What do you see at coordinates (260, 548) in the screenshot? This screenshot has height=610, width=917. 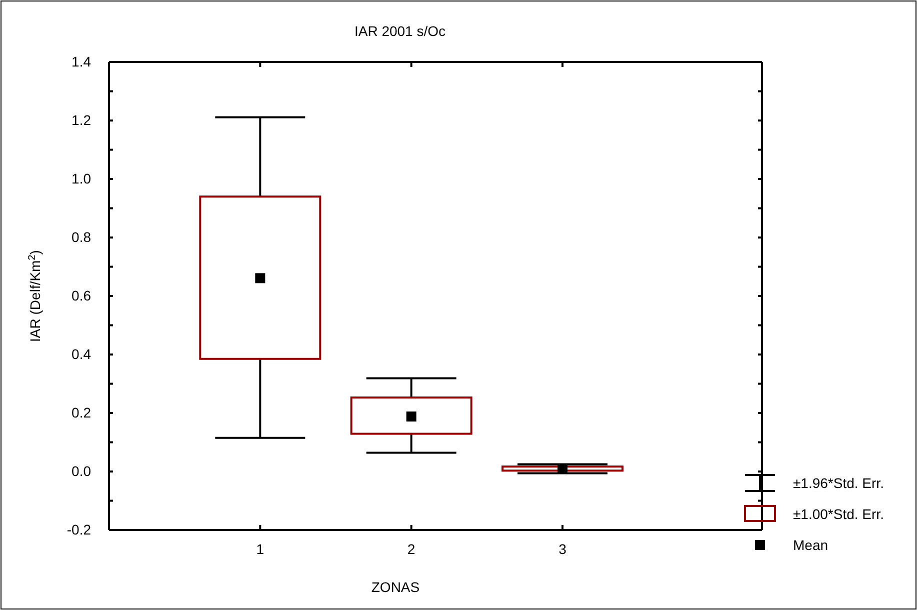 I see `x-tick-label: 1` at bounding box center [260, 548].